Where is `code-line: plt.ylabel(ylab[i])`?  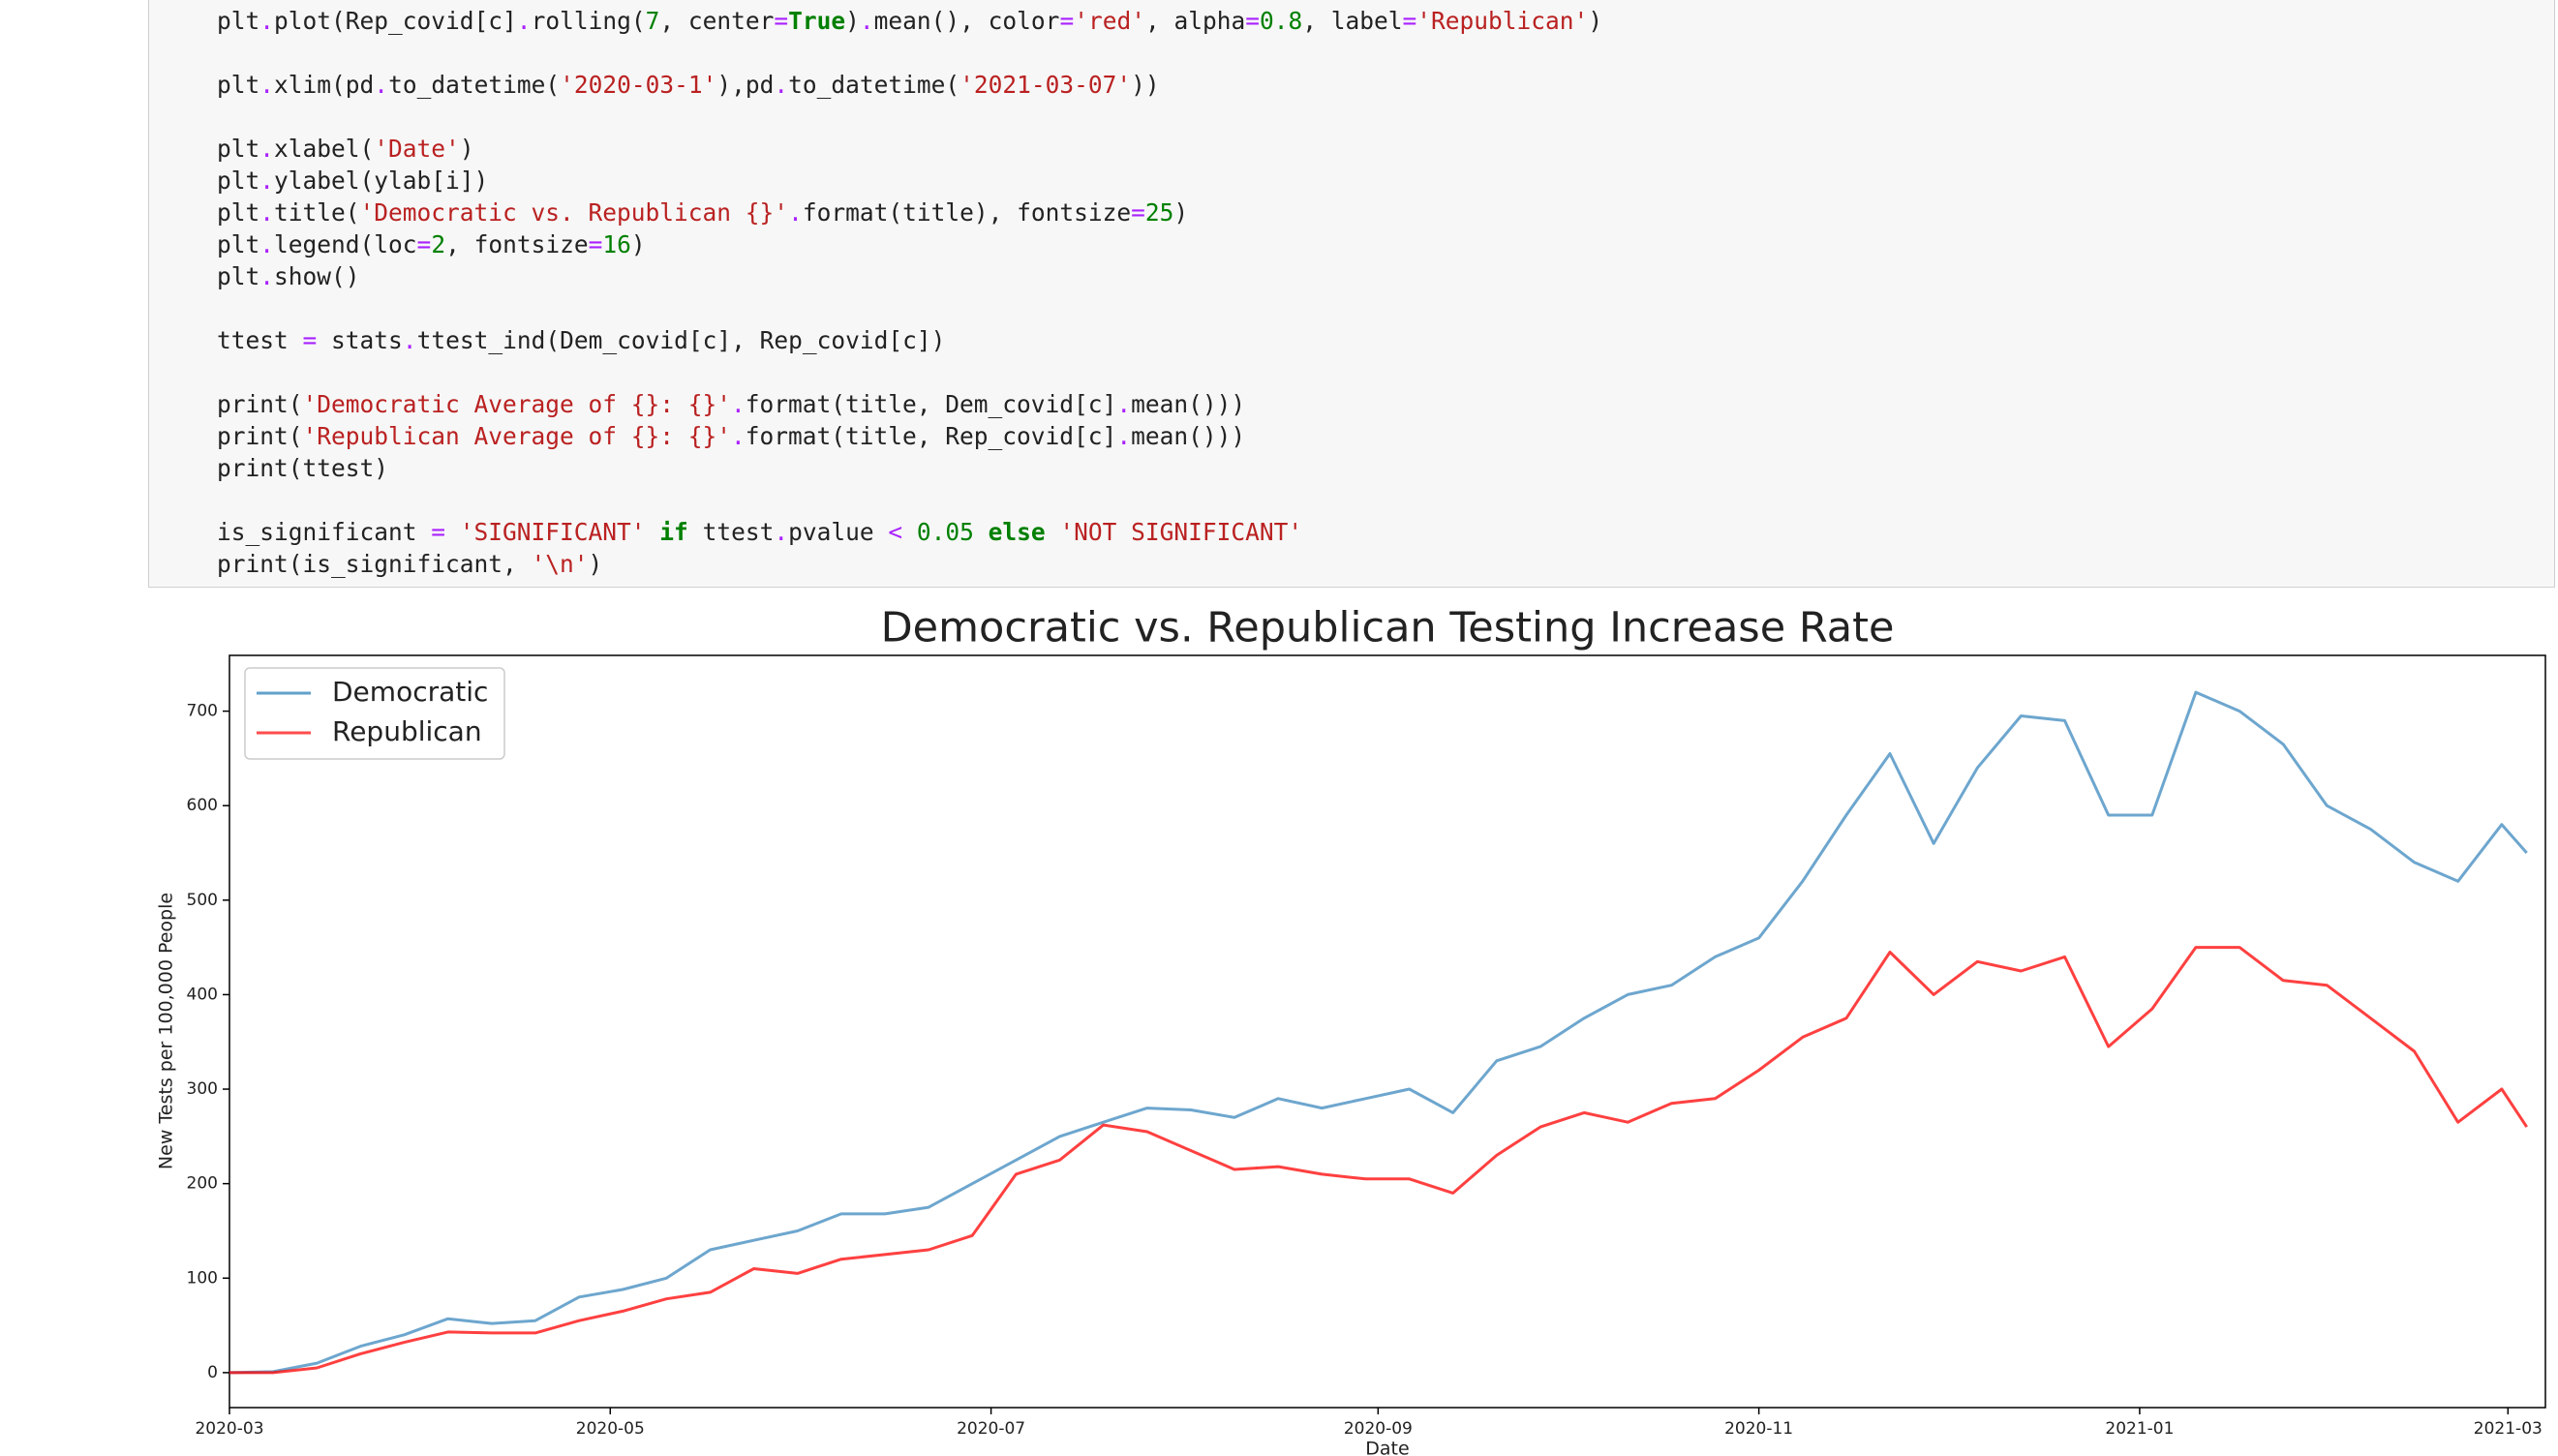 code-line: plt.ylabel(ylab[i]) is located at coordinates (909, 181).